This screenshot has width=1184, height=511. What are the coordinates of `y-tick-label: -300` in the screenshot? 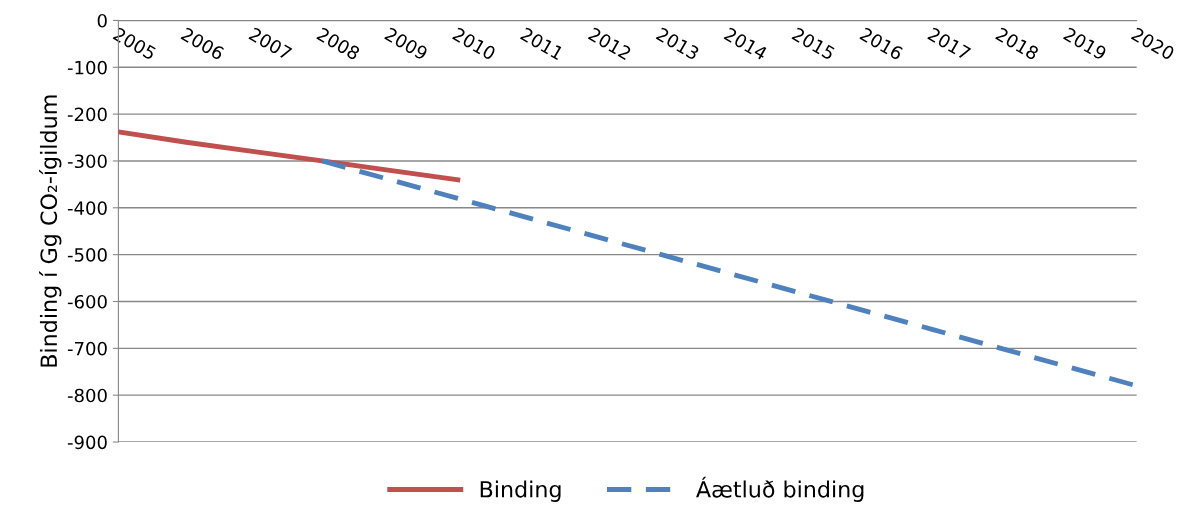 It's located at (87, 161).